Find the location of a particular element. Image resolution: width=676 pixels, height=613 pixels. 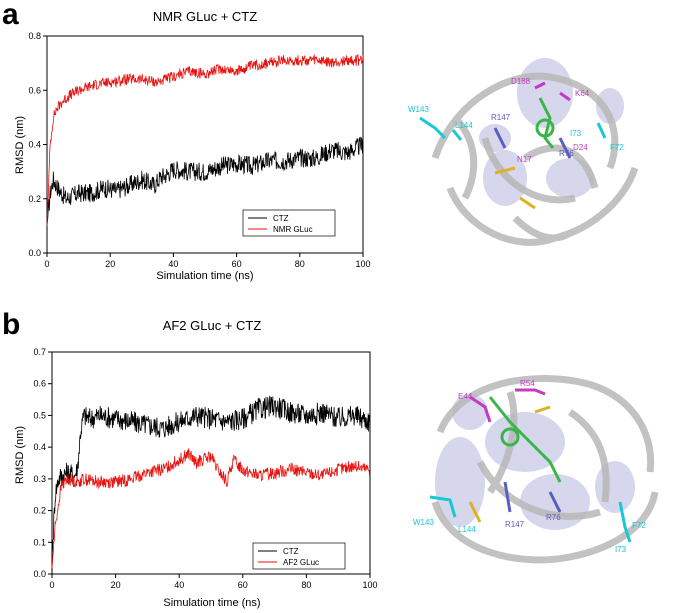

panel-a-title: NMR GLuc + CTZ is located at coordinates (205, 16).